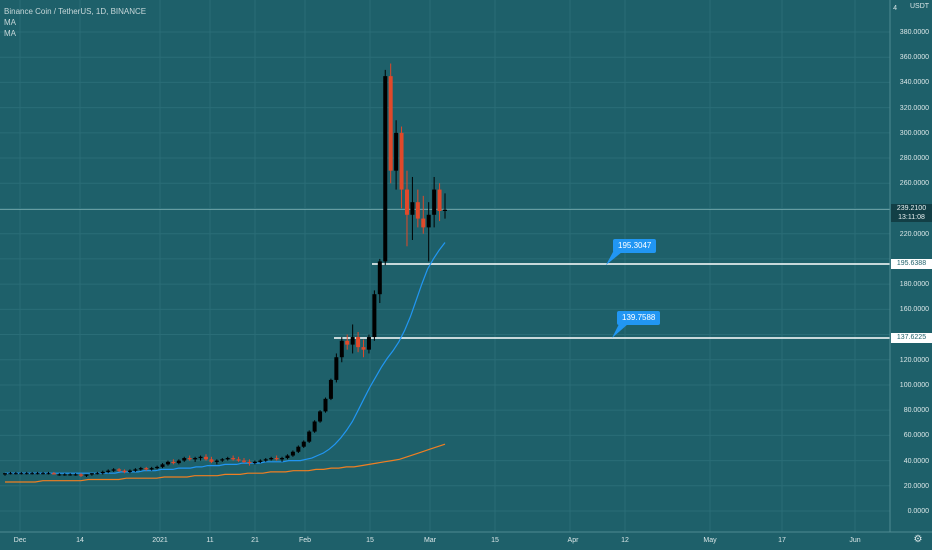  What do you see at coordinates (80, 540) in the screenshot?
I see `date-tick-label: 14` at bounding box center [80, 540].